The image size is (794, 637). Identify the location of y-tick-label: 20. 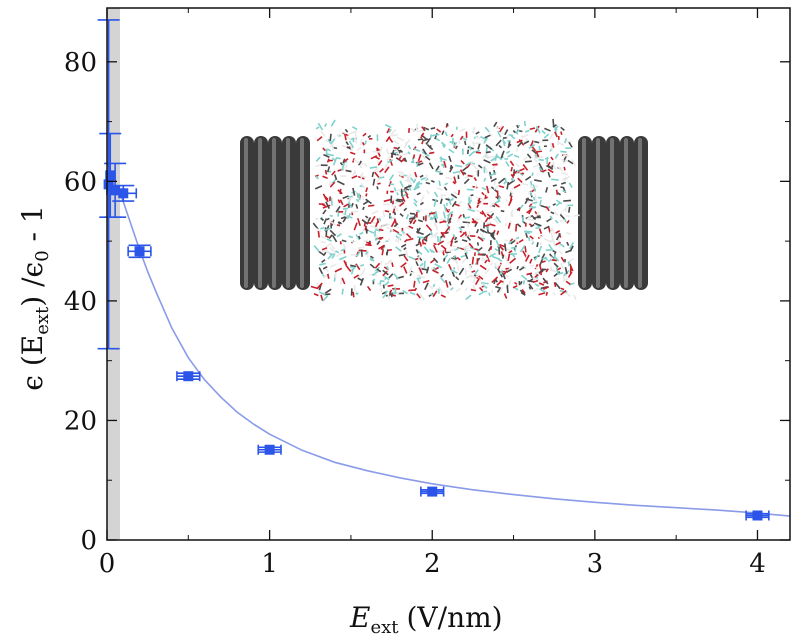
(80, 421).